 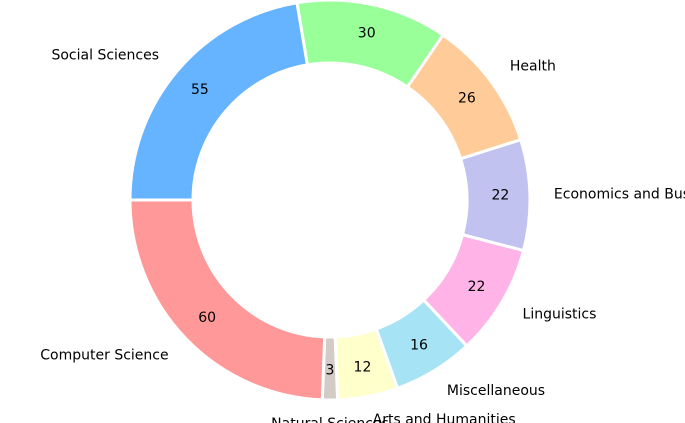 What do you see at coordinates (501, 196) in the screenshot?
I see `value-label-economics-and-business: 22` at bounding box center [501, 196].